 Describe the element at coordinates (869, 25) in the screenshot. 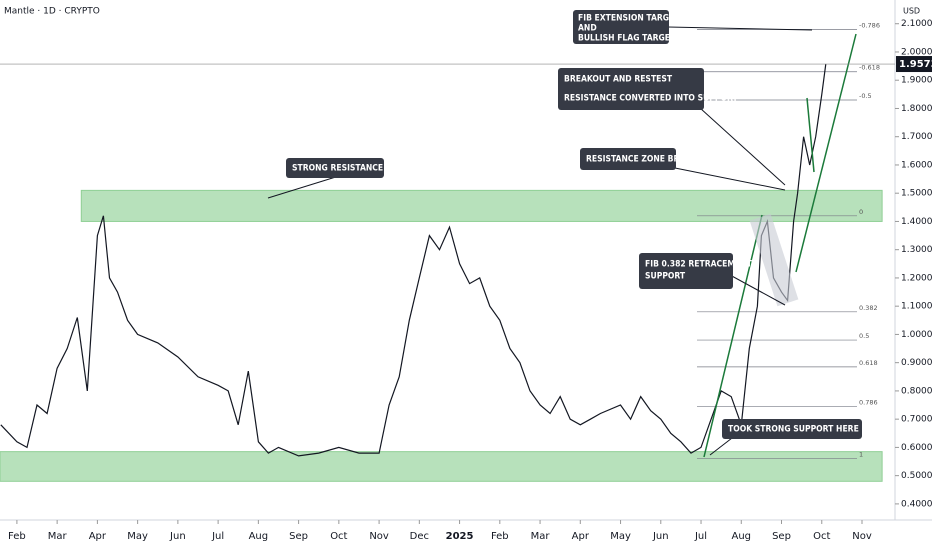

I see `fib-label: -0.786` at that location.